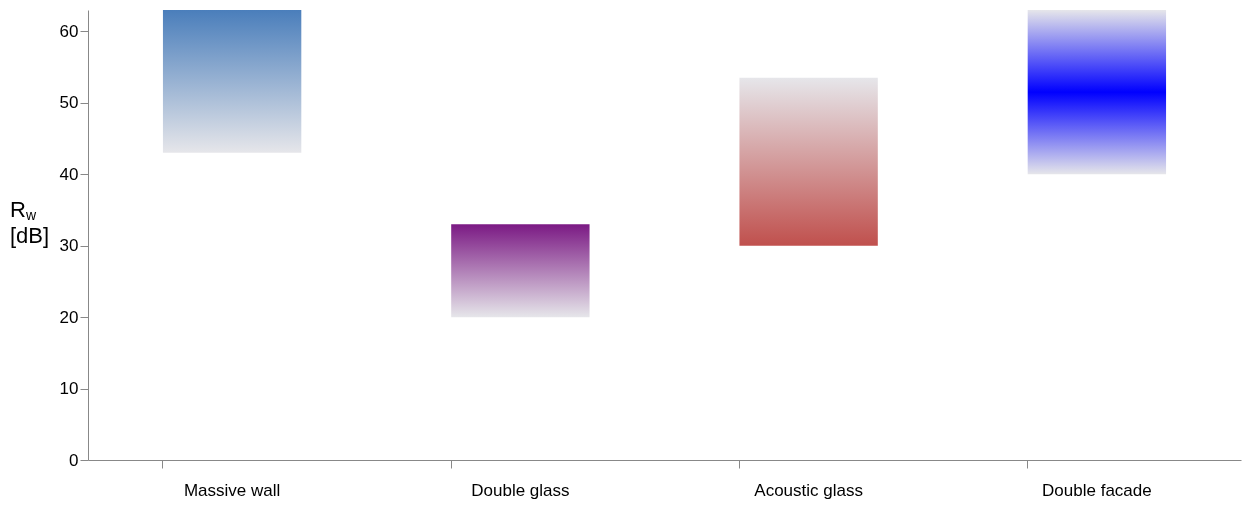 Image resolution: width=1251 pixels, height=508 pixels. What do you see at coordinates (69, 174) in the screenshot?
I see `y-tick-label: 40` at bounding box center [69, 174].